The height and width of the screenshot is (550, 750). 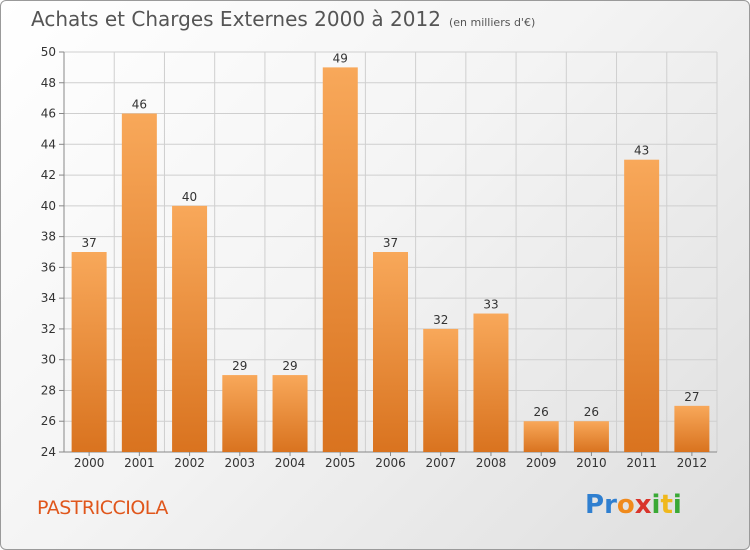 I want to click on x-tick-label: 2010, so click(x=591, y=463).